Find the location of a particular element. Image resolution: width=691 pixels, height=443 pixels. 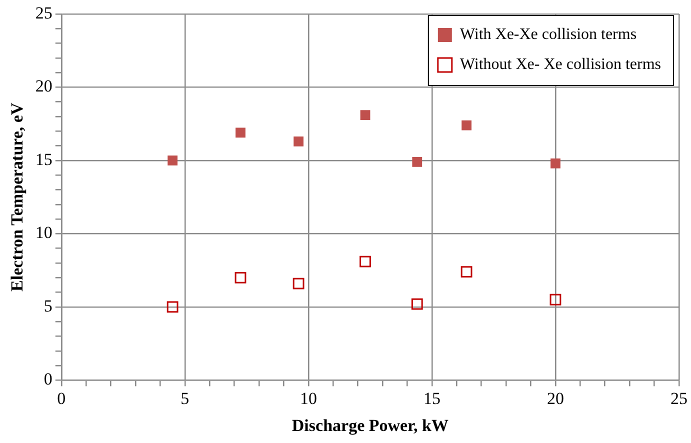

x-tick-label: 15 is located at coordinates (431, 398).